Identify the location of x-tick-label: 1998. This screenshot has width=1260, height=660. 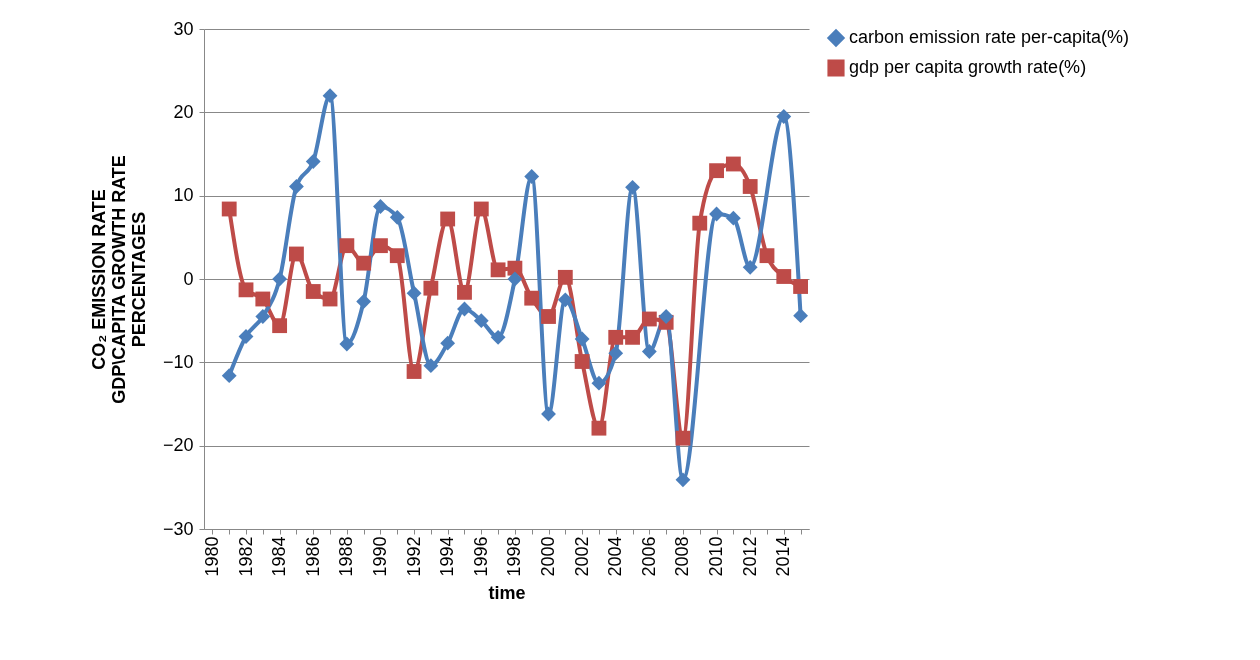
(514, 556).